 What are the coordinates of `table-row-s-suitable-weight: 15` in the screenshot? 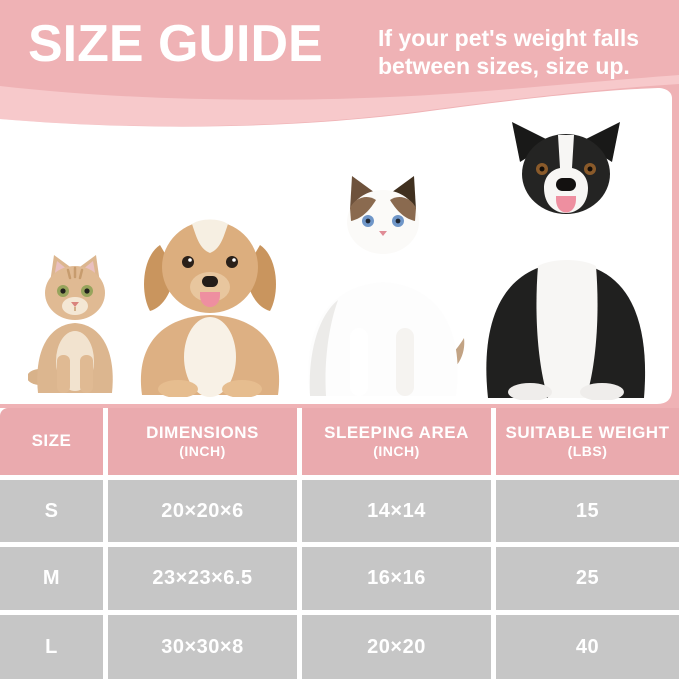 It's located at (587, 511).